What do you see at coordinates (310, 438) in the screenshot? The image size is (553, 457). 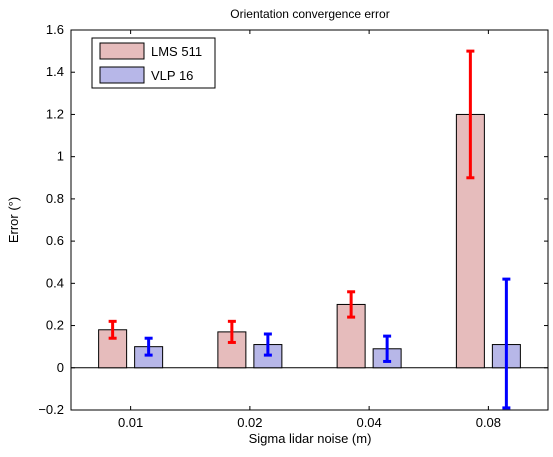 I see `x-axis-label: Sigma lidar noise (m)` at bounding box center [310, 438].